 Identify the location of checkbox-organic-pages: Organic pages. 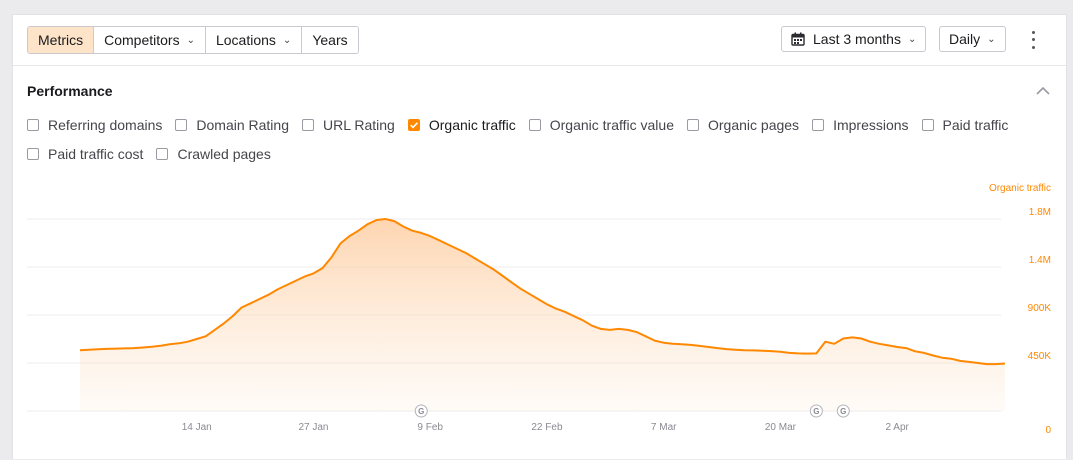
(743, 125).